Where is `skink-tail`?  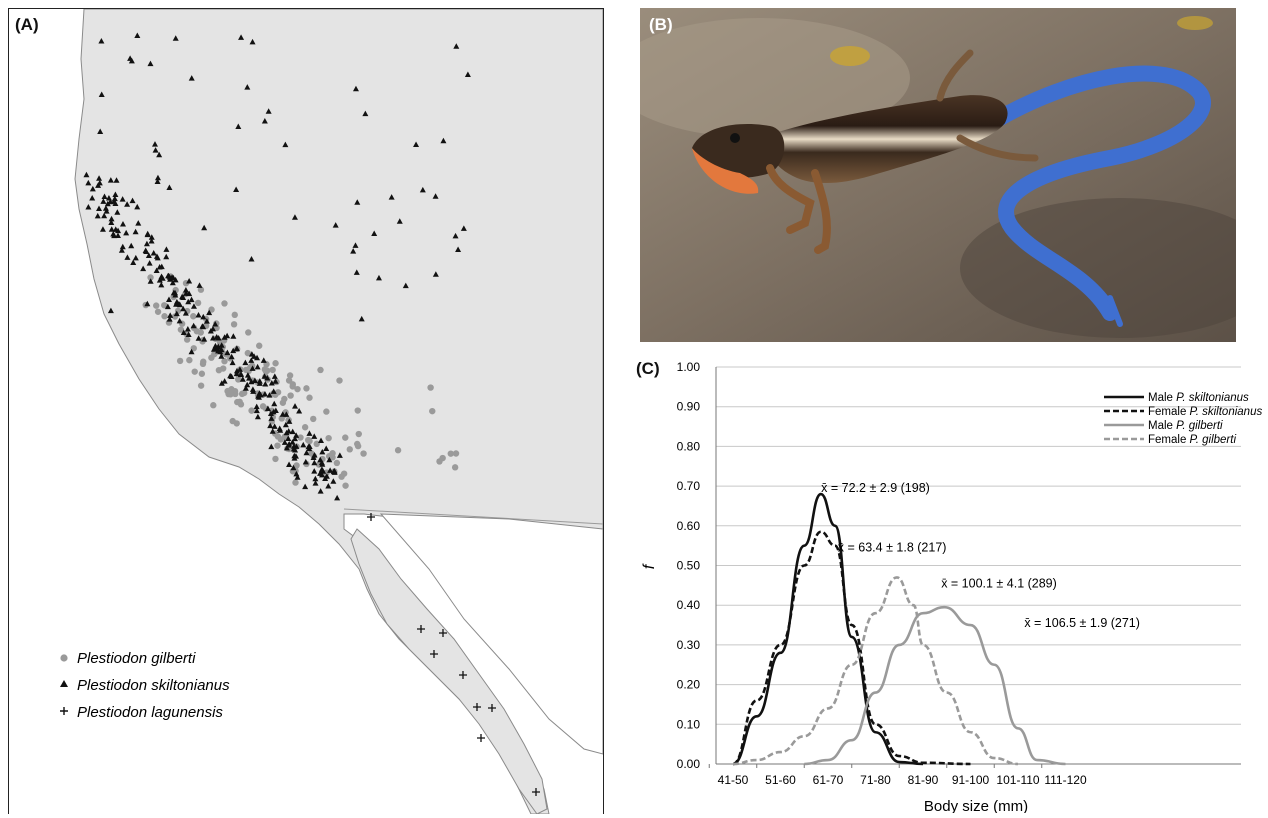
skink-tail is located at coordinates (1101, 193).